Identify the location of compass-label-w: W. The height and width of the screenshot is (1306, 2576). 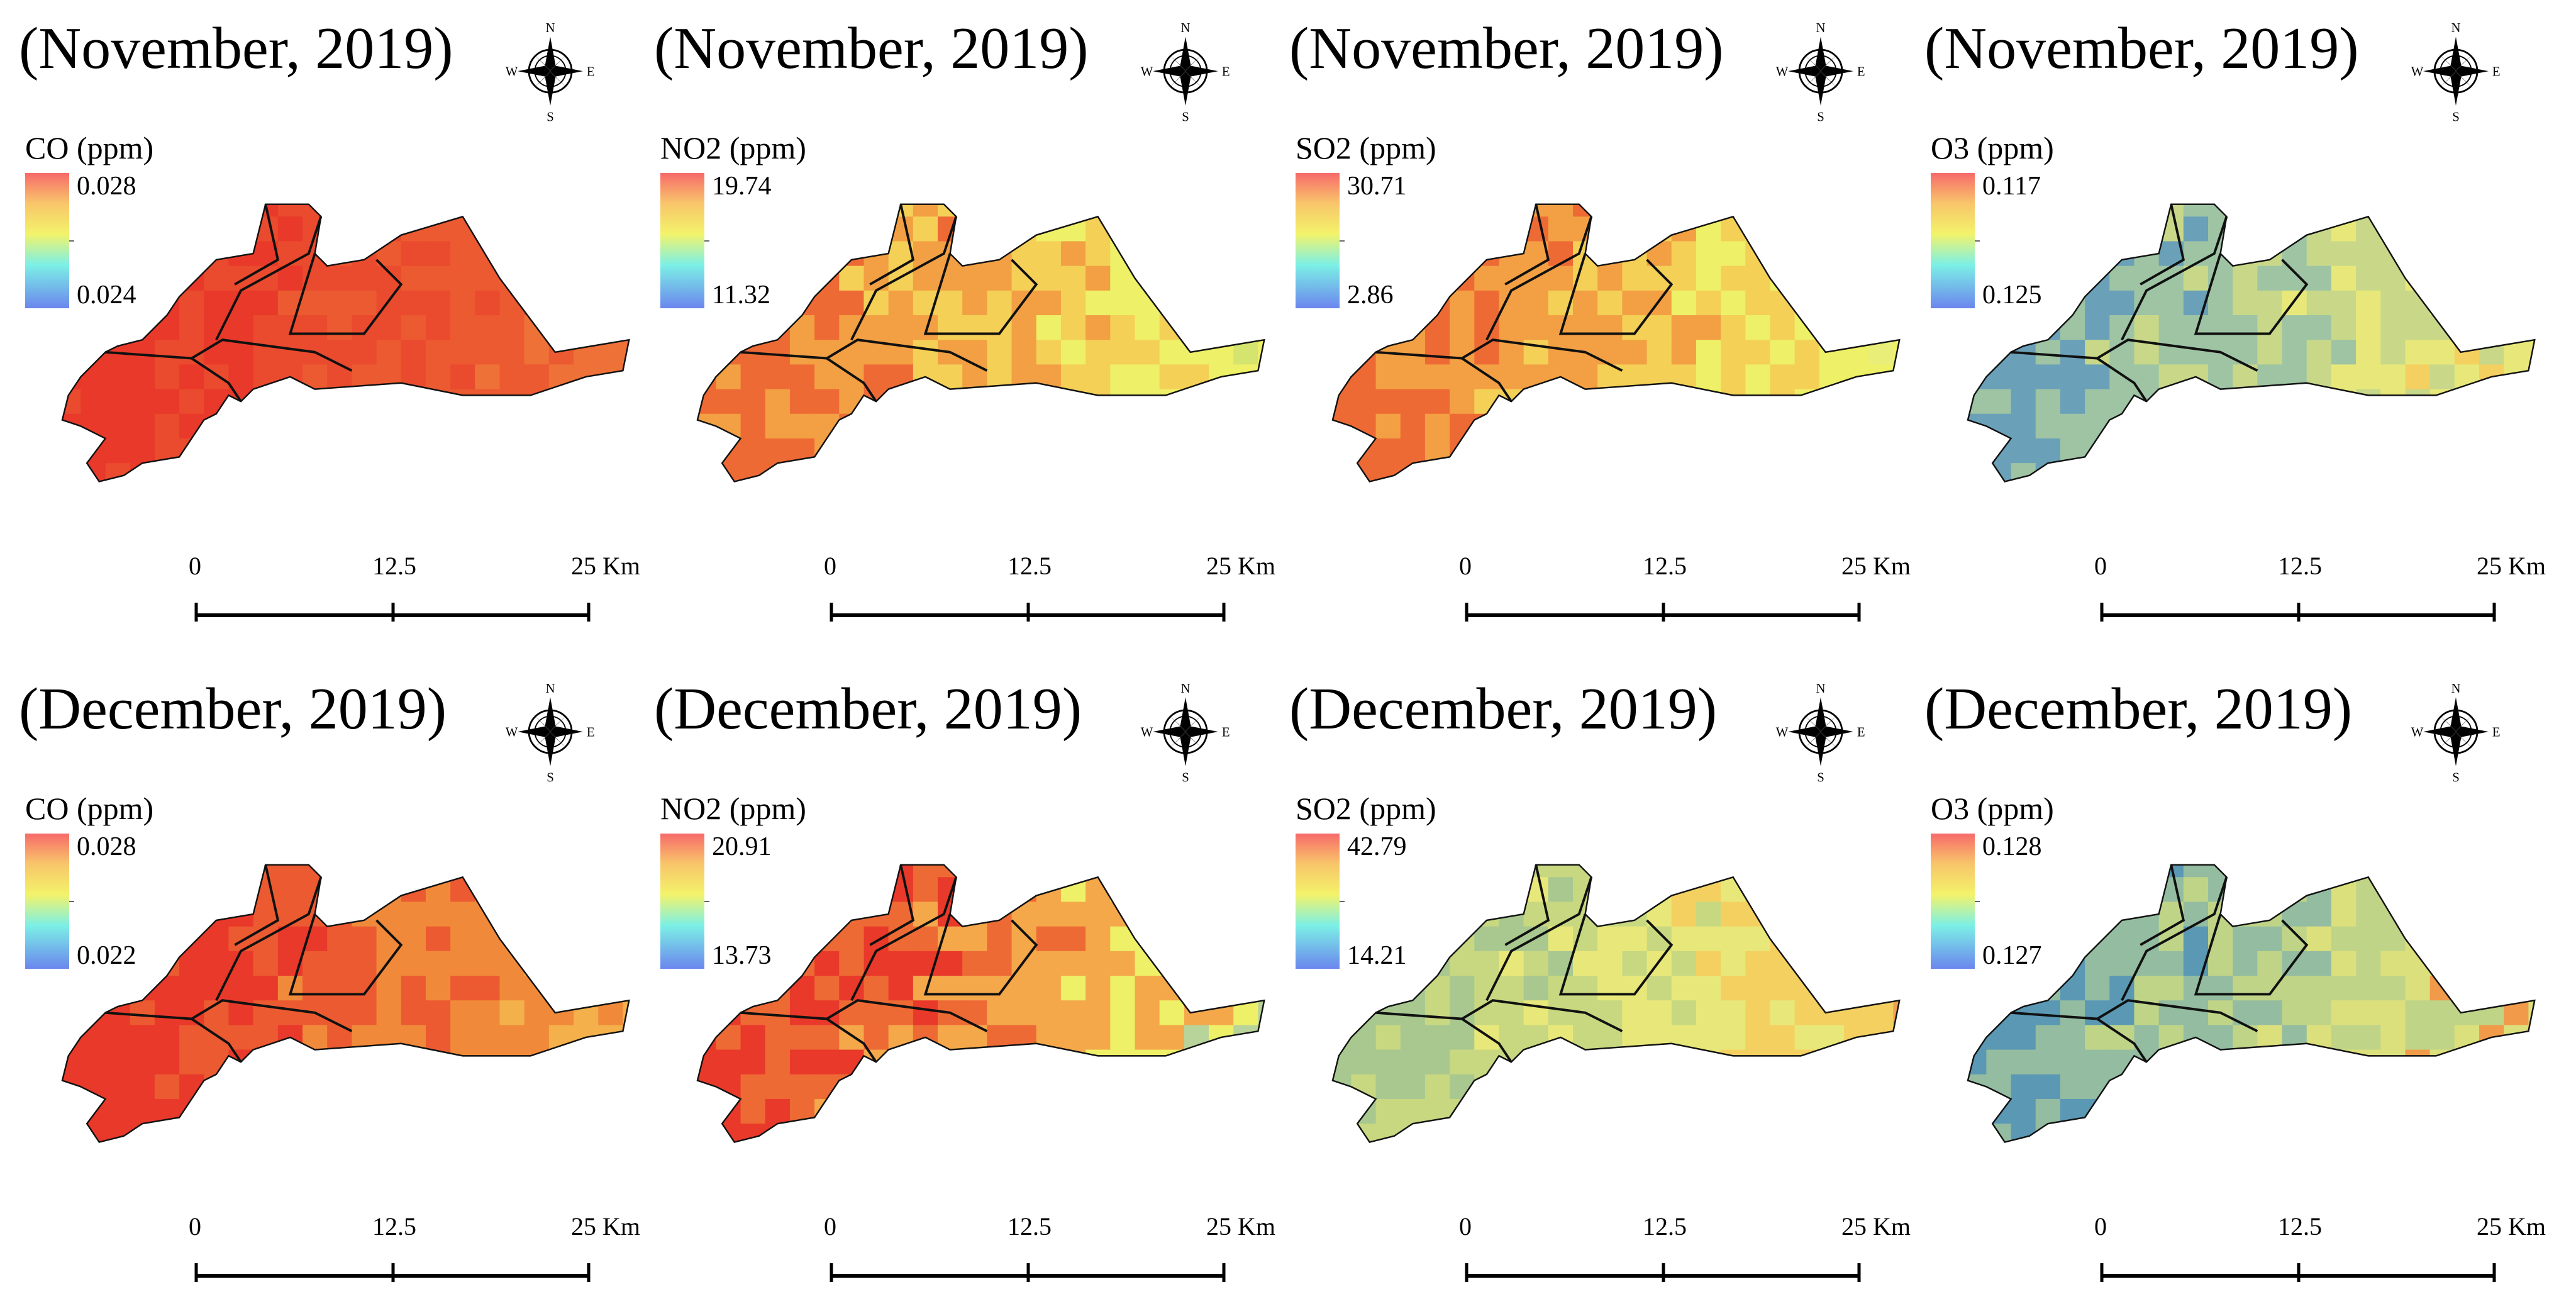
(512, 72).